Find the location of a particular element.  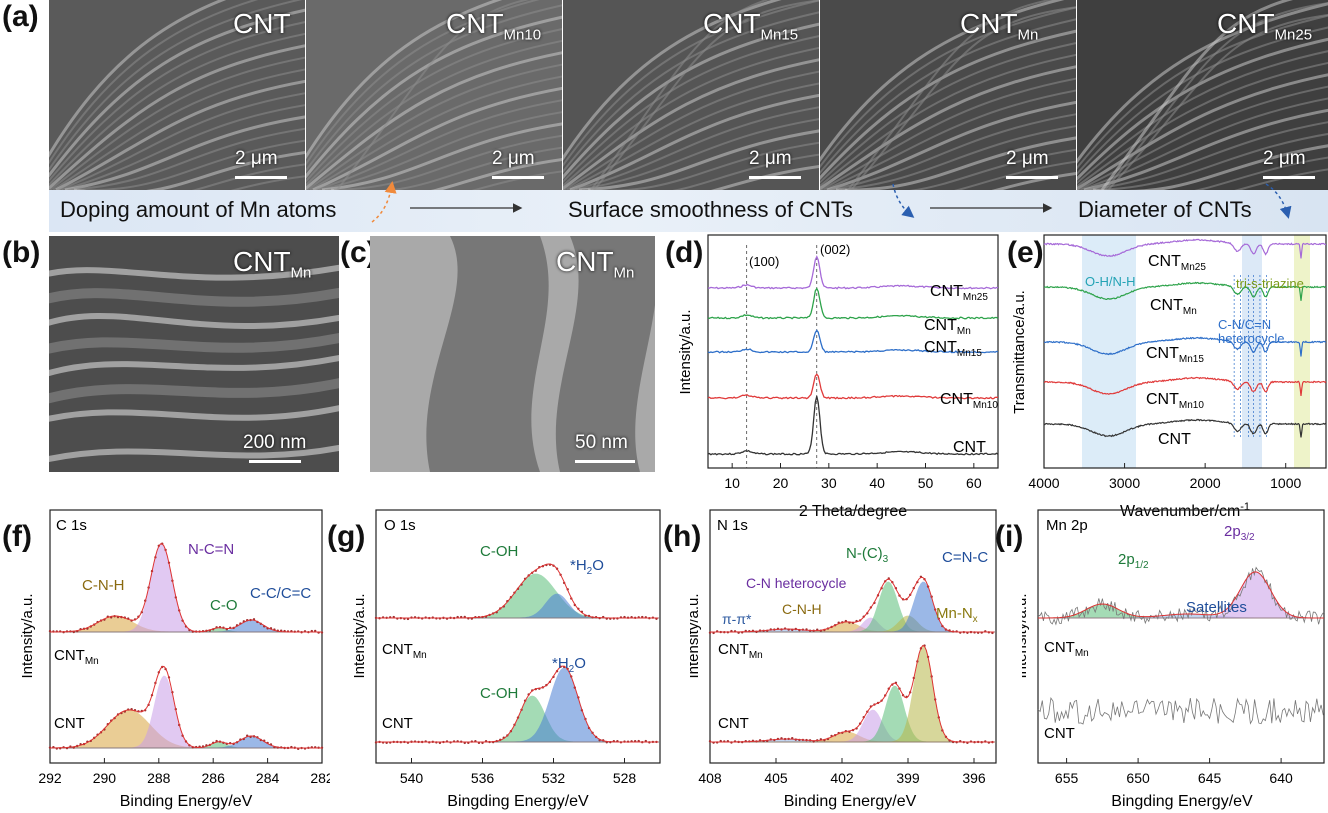

ftir-xtick-label: 4000 is located at coordinates (1043, 483).